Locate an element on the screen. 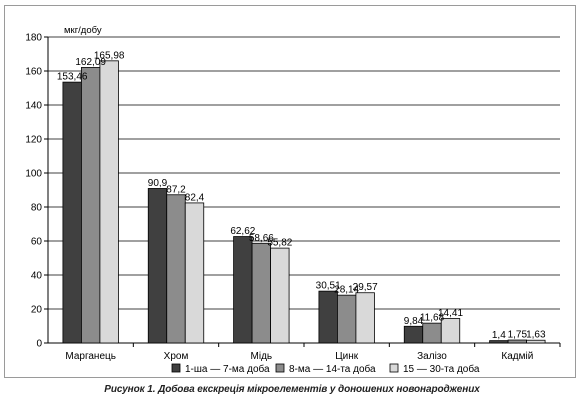 The height and width of the screenshot is (404, 584). x-tick-label: Мідь is located at coordinates (262, 356).